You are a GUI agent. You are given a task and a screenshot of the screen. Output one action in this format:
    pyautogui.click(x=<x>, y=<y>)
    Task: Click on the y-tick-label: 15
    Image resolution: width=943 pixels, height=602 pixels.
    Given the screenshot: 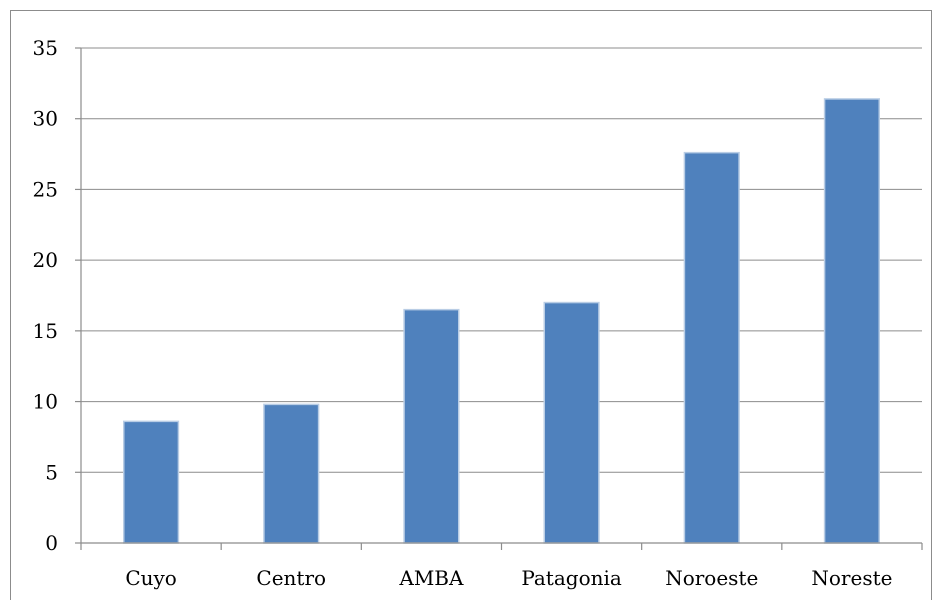 What is the action you would take?
    pyautogui.click(x=45, y=331)
    